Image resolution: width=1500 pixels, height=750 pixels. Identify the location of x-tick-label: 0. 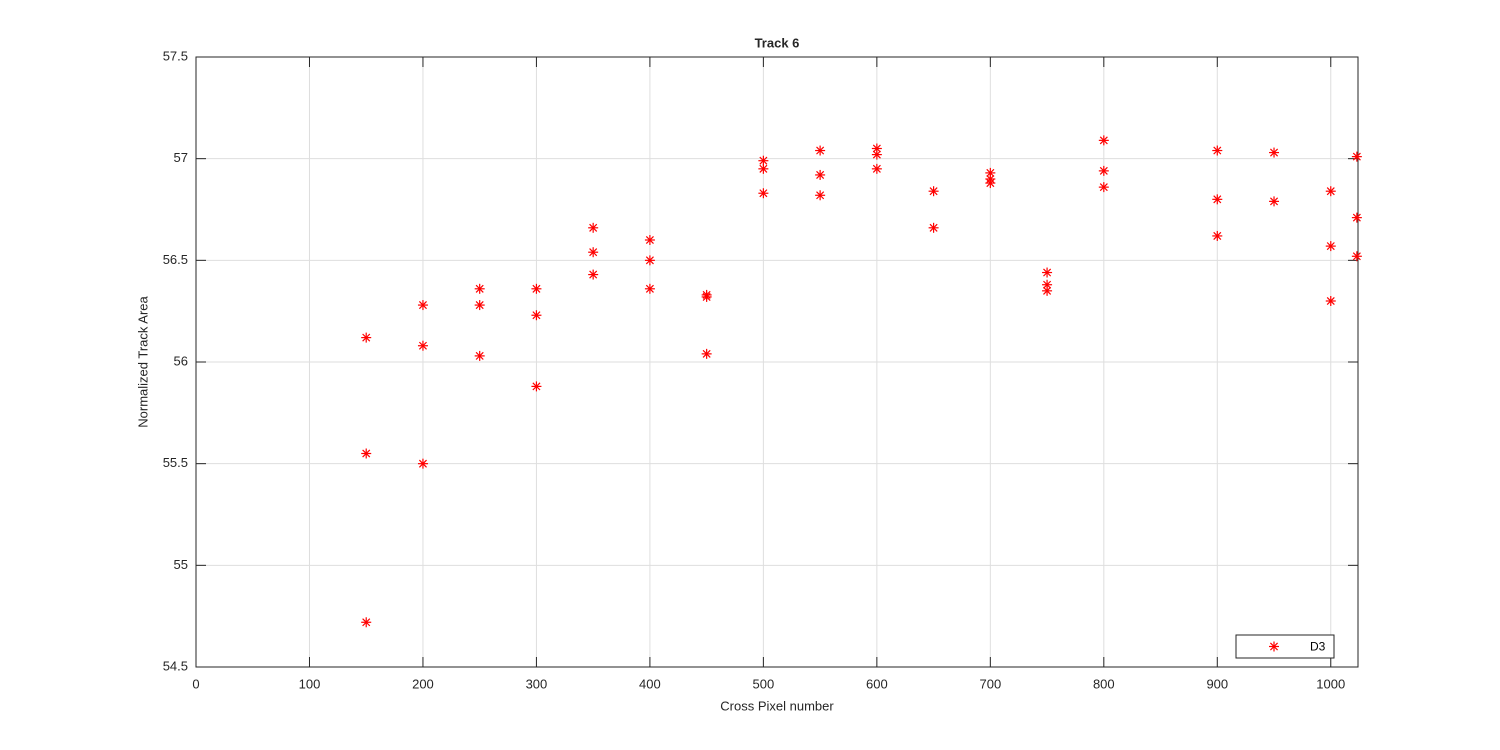
(195, 683).